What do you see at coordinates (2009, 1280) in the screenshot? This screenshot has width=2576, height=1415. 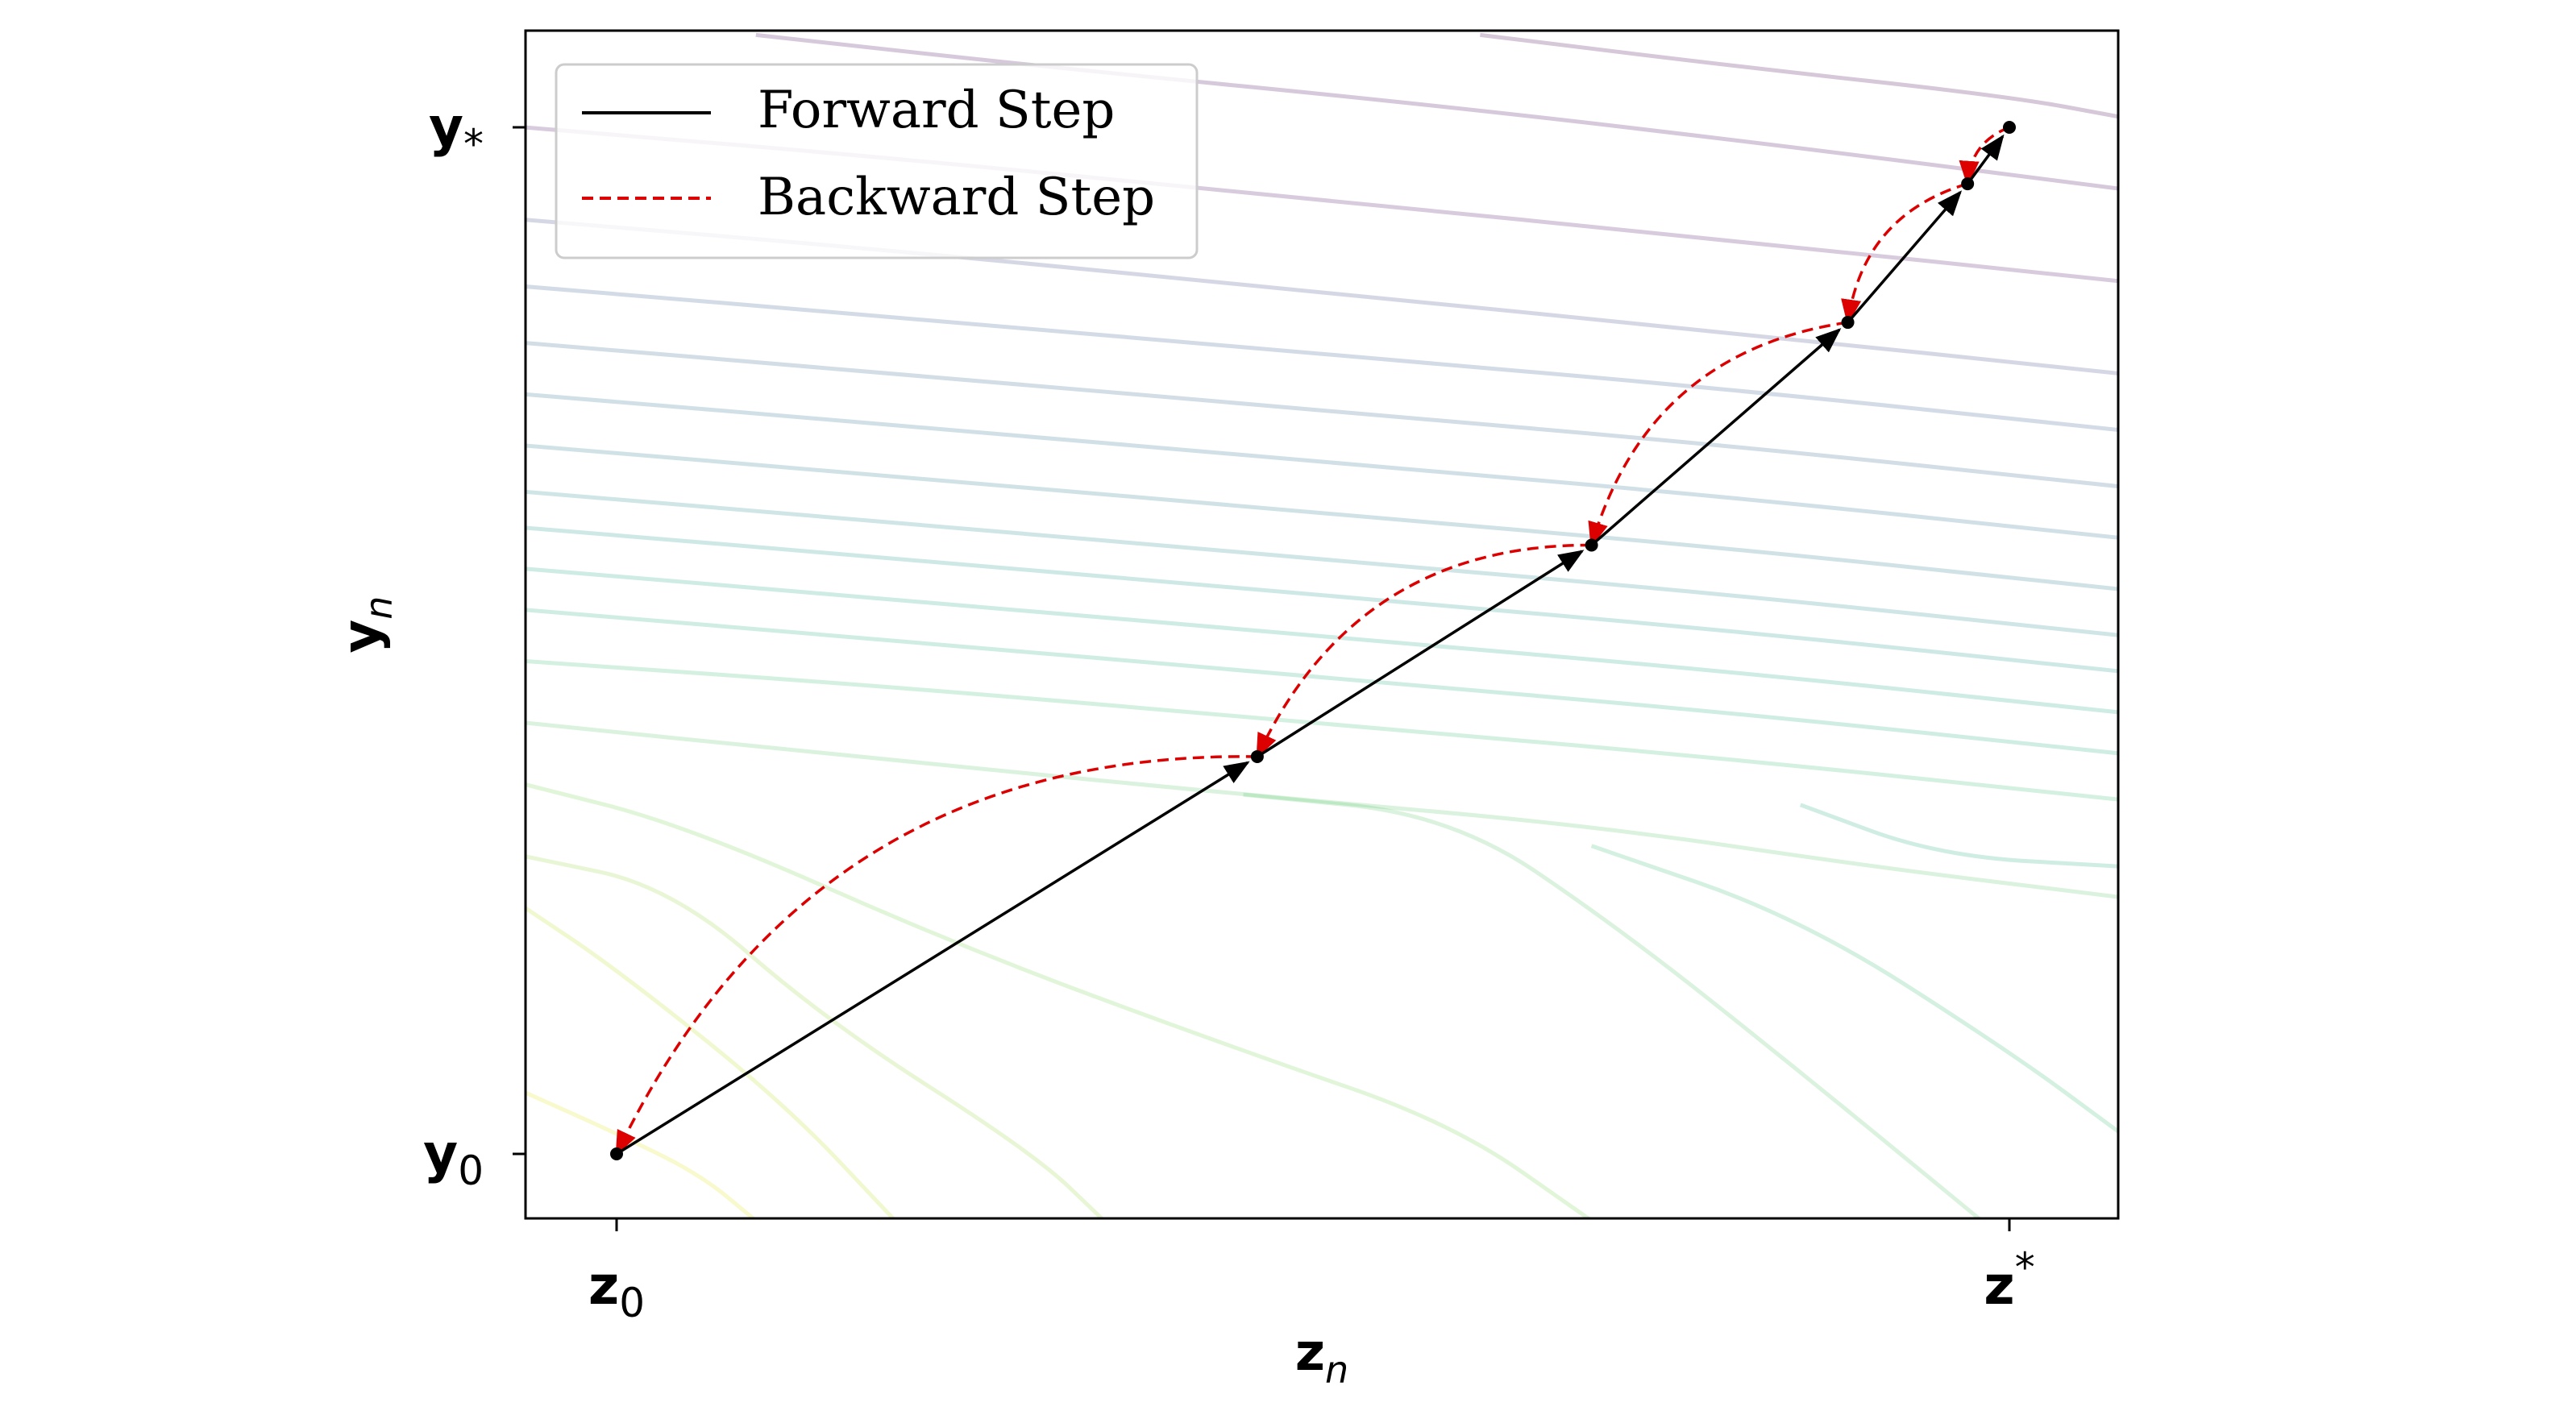 I see `x-tick-label: z*` at bounding box center [2009, 1280].